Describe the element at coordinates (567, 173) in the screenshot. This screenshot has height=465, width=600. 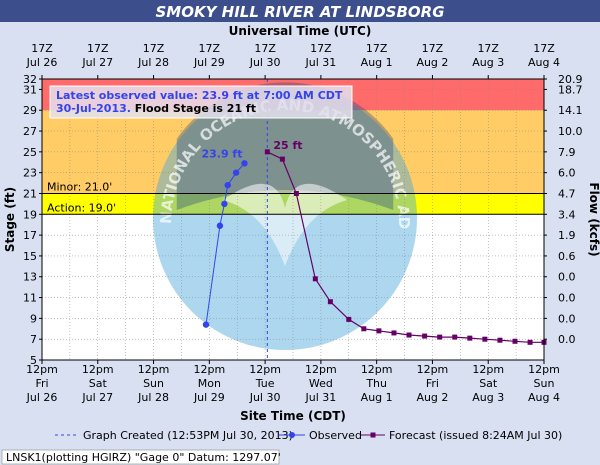
I see `right-tick-label: 6.0` at that location.